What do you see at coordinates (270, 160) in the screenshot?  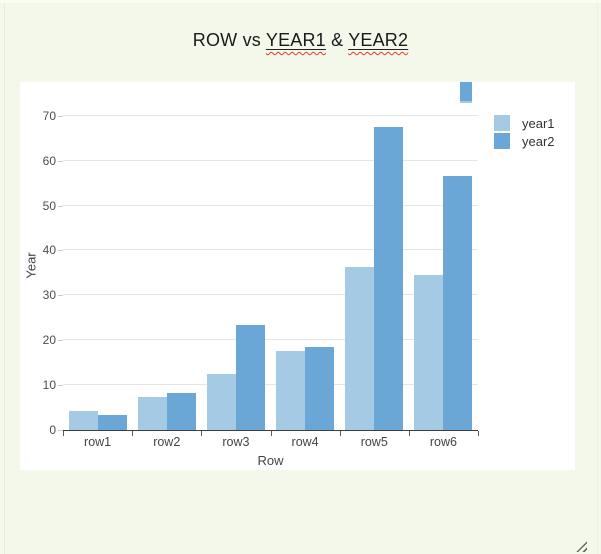 I see `gridline-y60` at bounding box center [270, 160].